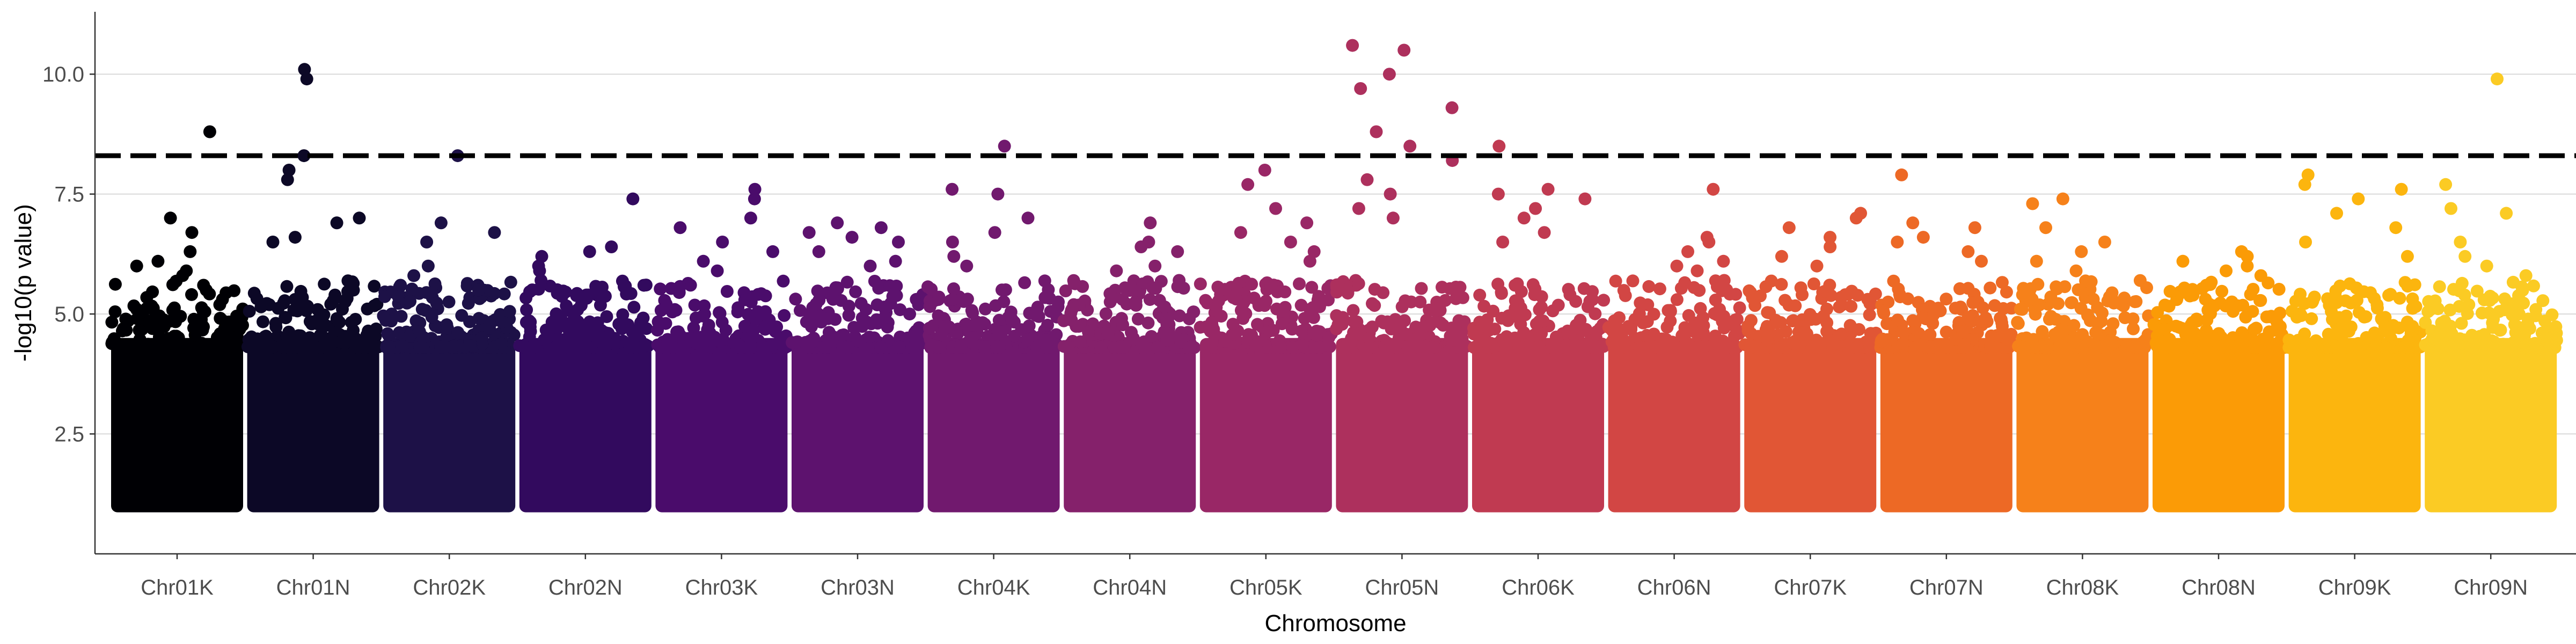  What do you see at coordinates (858, 587) in the screenshot?
I see `x-tick-label: Chr03N` at bounding box center [858, 587].